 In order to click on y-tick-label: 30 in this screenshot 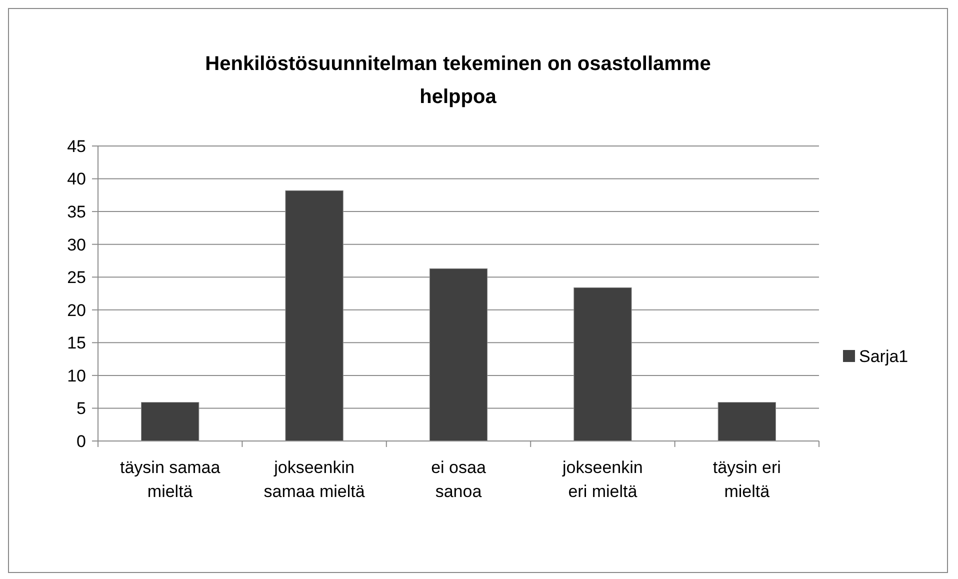, I will do `click(76, 244)`.